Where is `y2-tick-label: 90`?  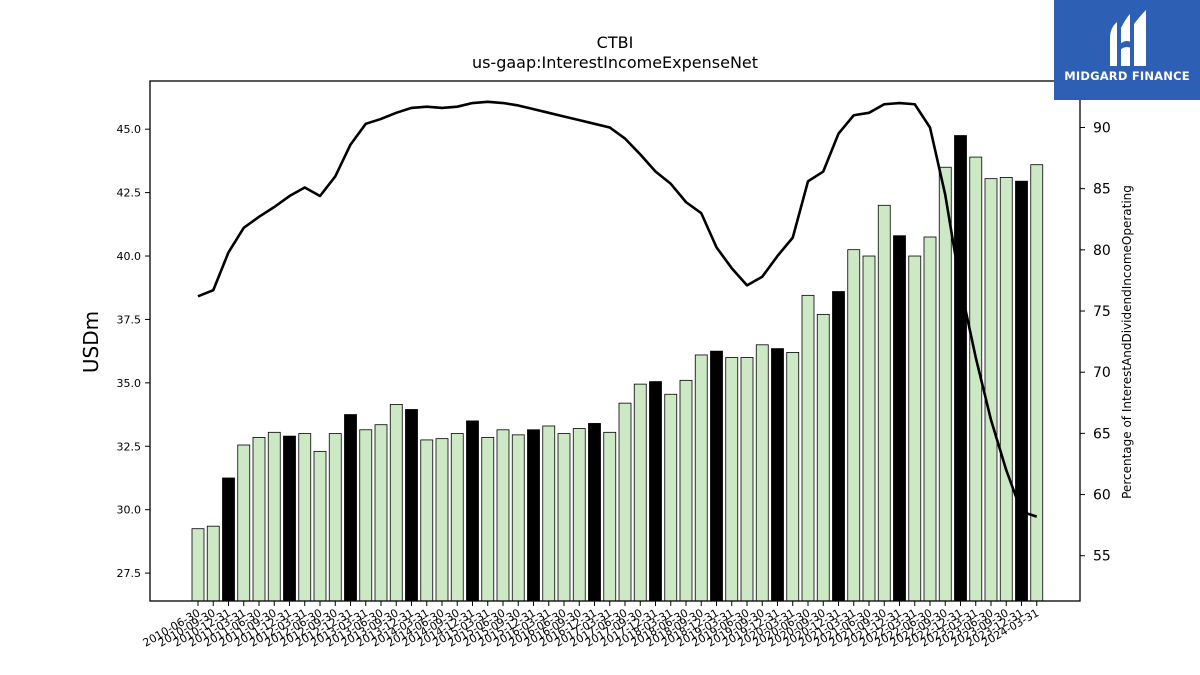 y2-tick-label: 90 is located at coordinates (1102, 128).